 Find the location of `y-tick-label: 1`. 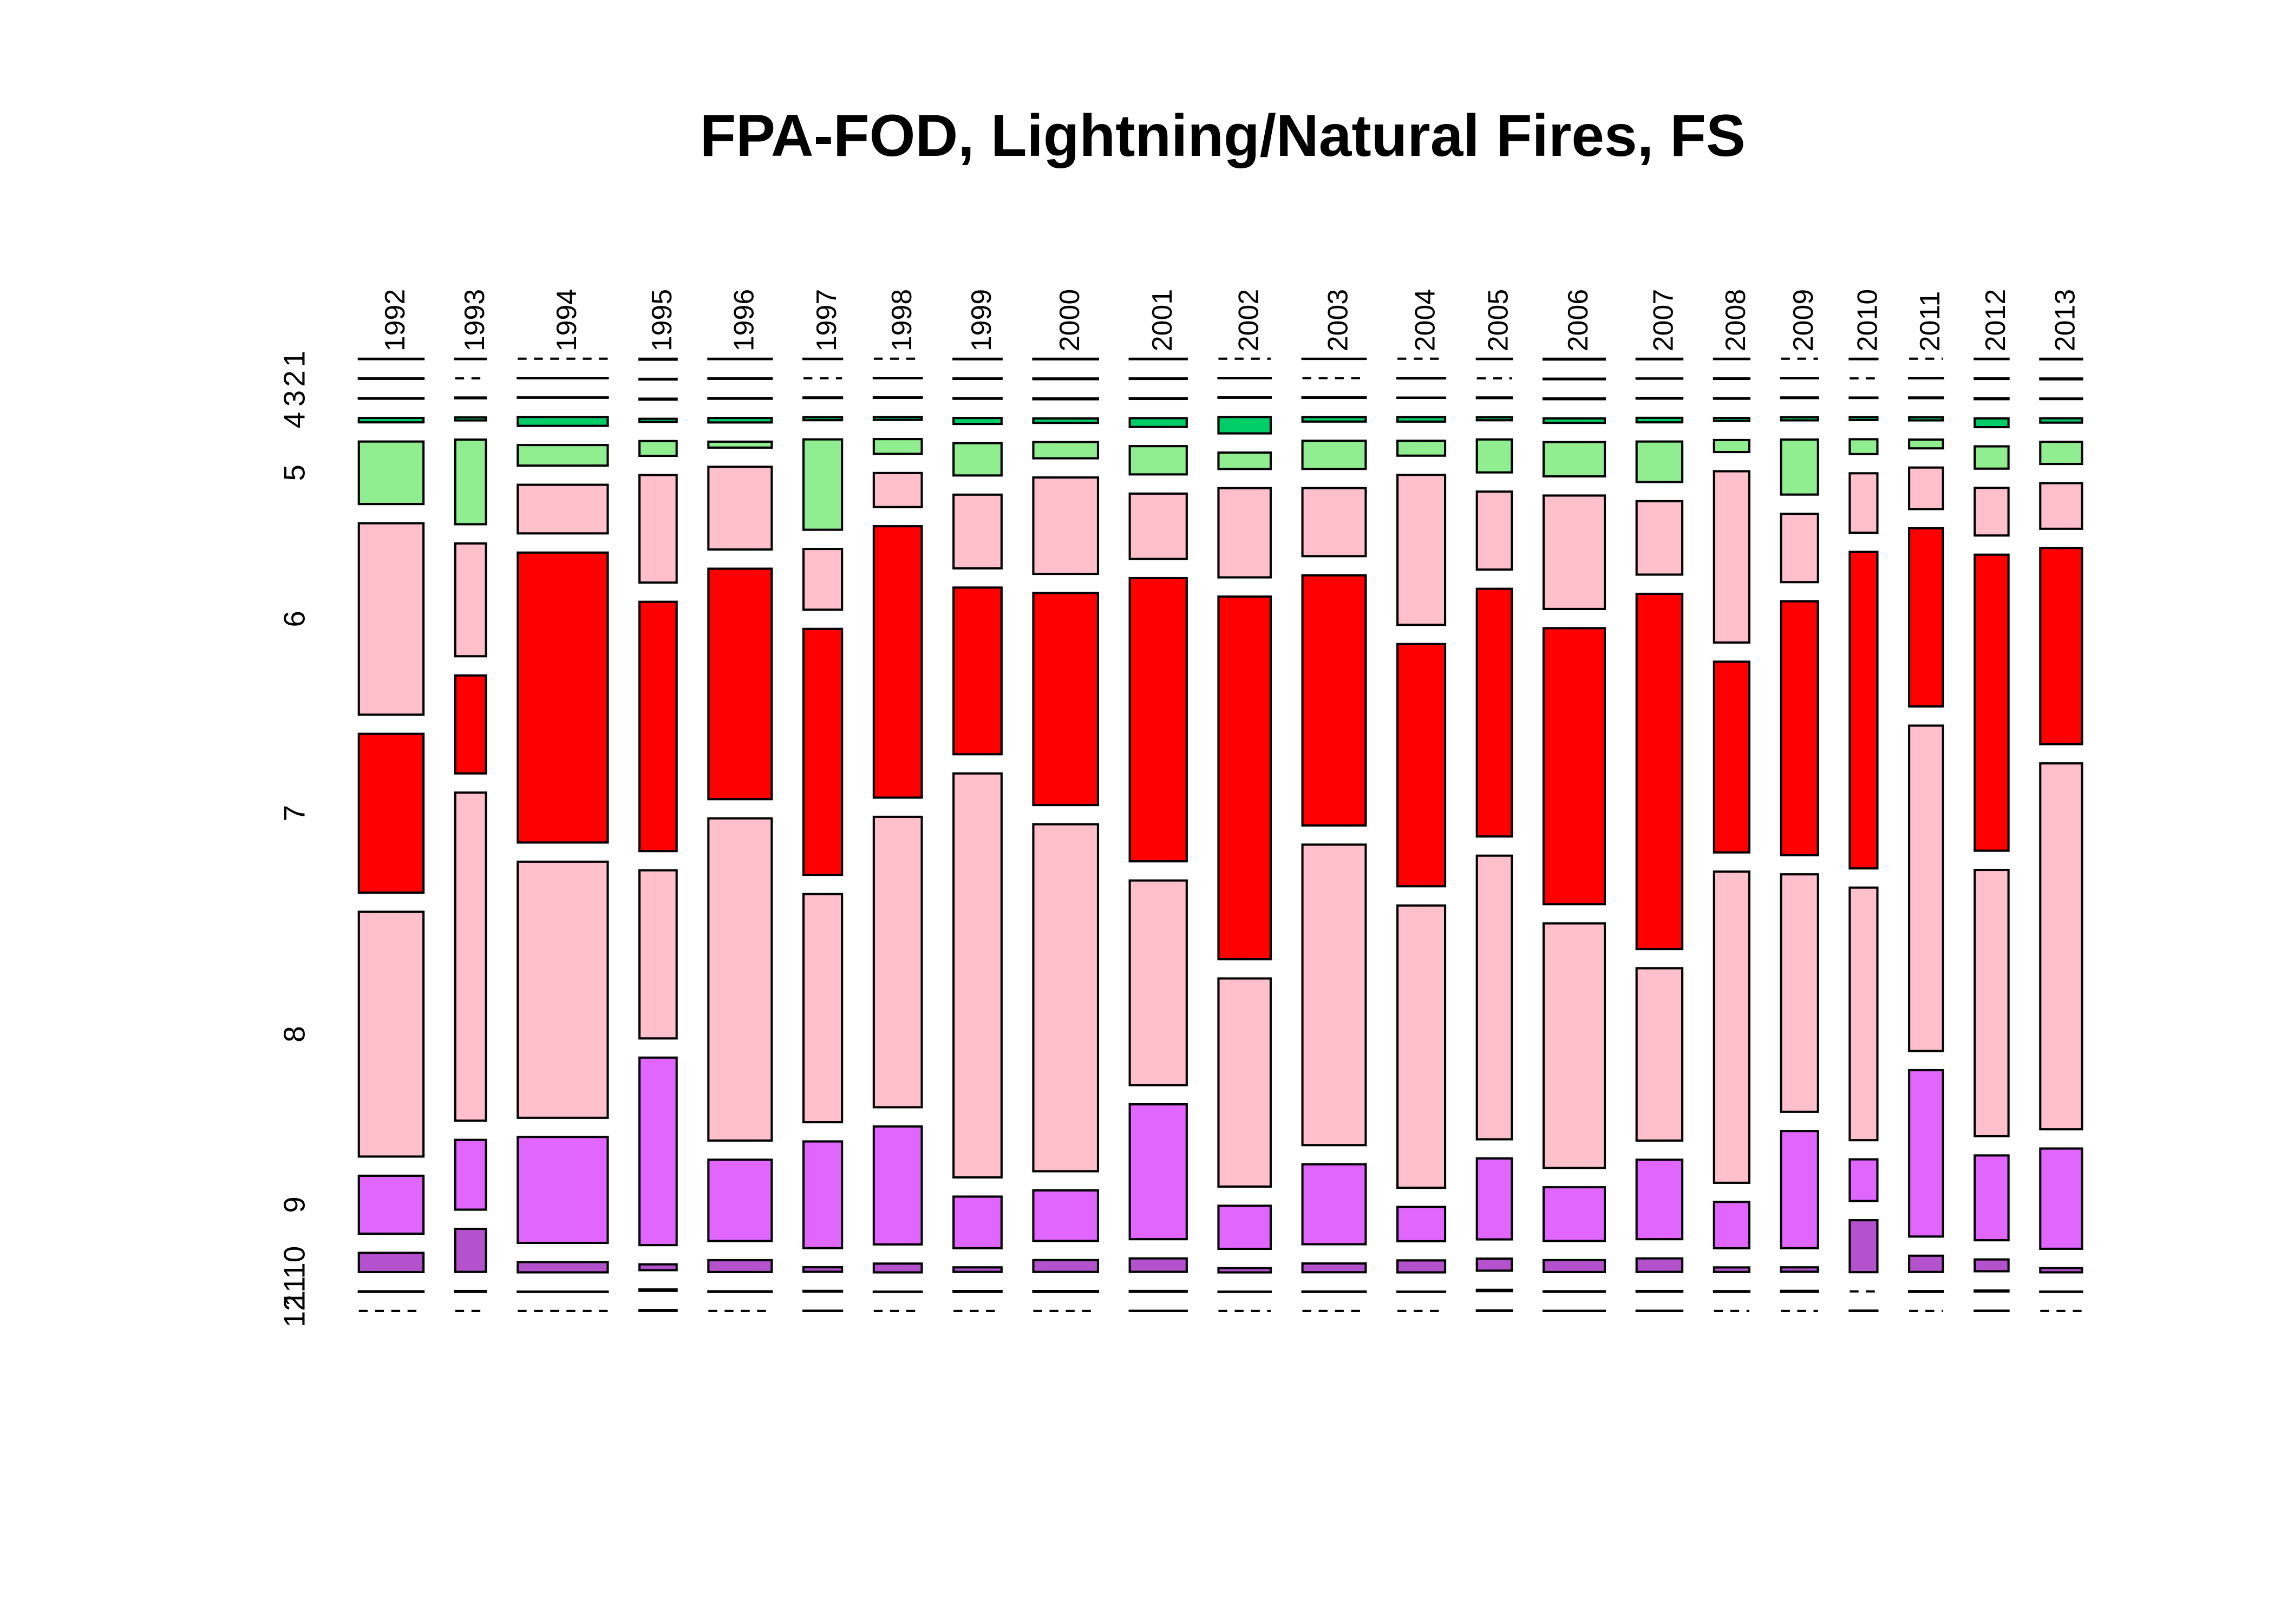

y-tick-label: 1 is located at coordinates (294, 359).